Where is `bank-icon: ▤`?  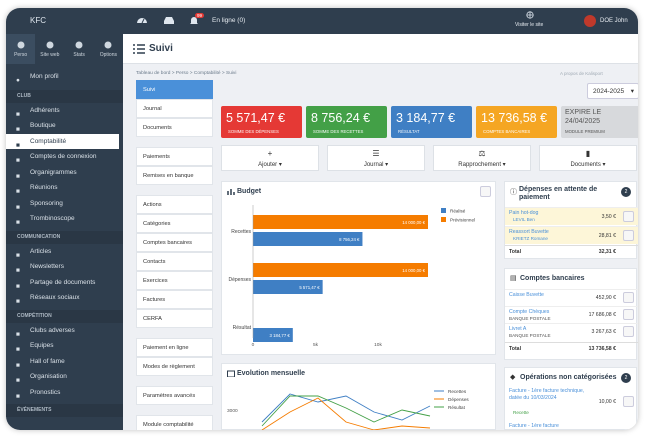
bank-icon: ▤ is located at coordinates (513, 278).